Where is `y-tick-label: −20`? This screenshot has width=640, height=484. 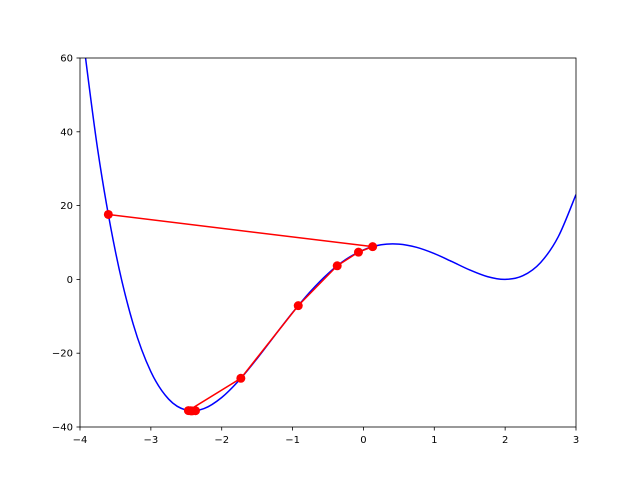 y-tick-label: −20 is located at coordinates (62, 354).